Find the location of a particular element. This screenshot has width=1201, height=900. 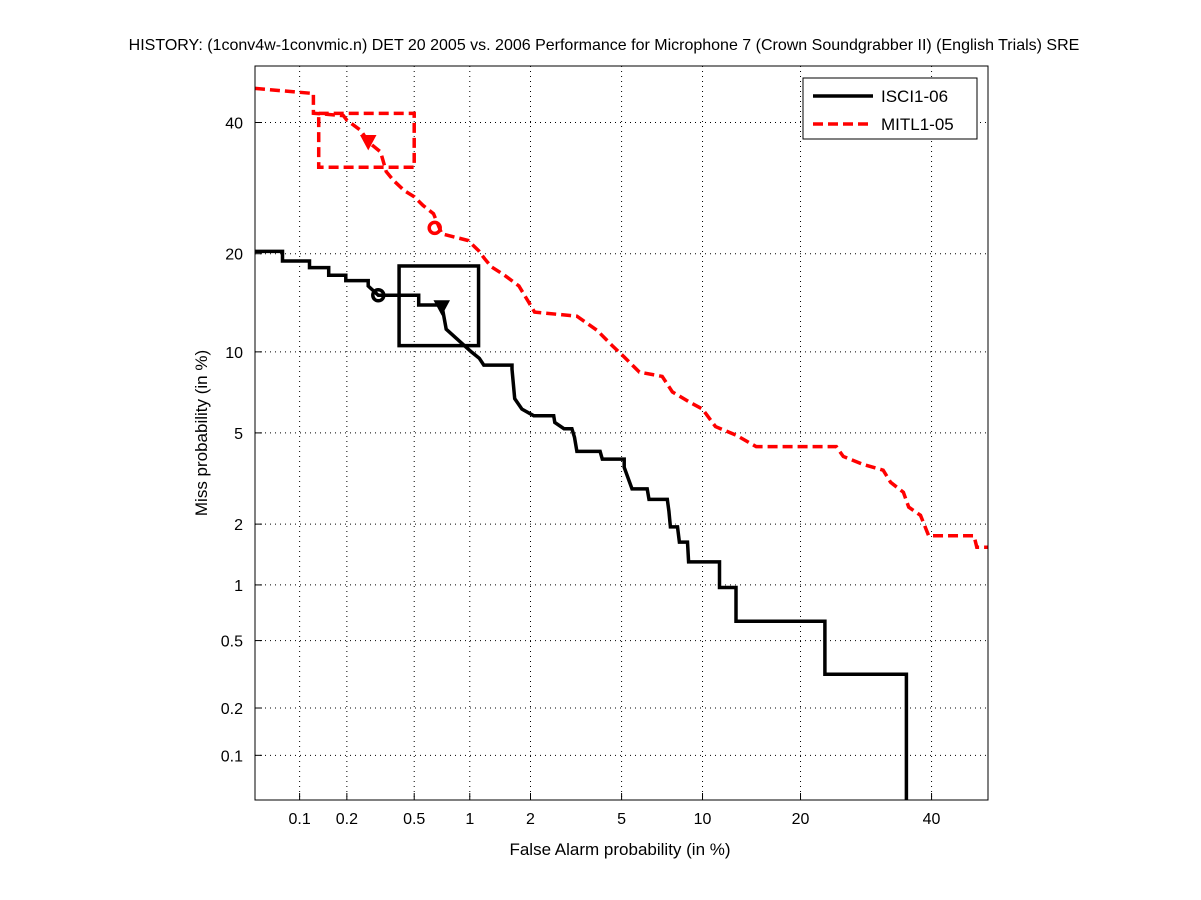

y-tick-label: 5 is located at coordinates (238, 434).